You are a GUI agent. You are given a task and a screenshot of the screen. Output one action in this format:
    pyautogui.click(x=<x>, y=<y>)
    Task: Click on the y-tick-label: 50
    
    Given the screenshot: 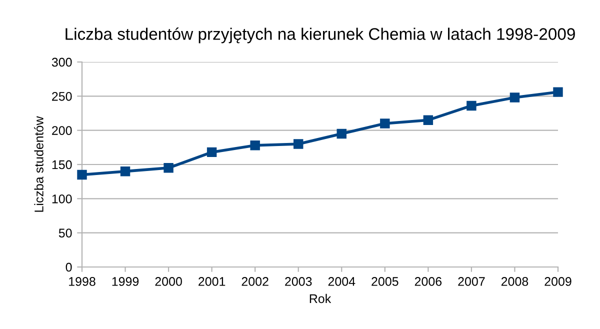 What is the action you would take?
    pyautogui.click(x=65, y=233)
    